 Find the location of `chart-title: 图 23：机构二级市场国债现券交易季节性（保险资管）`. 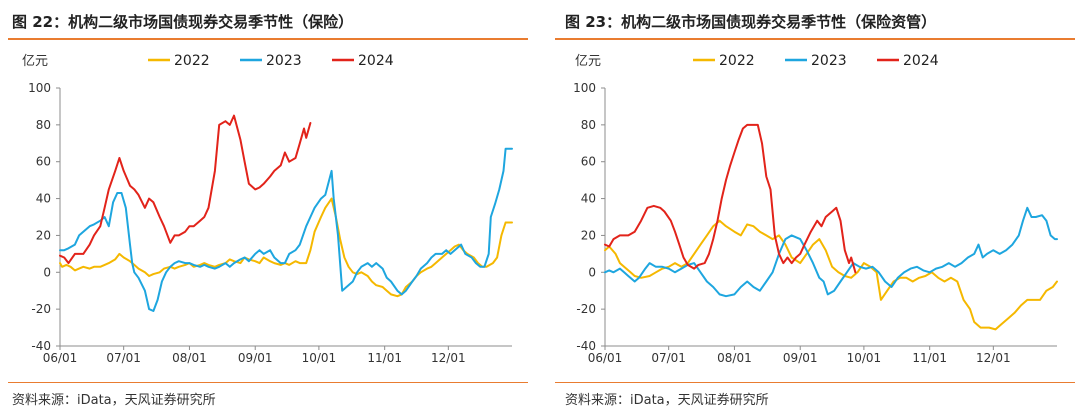

chart-title: 图 23：机构二级市场国债现券交易季节性（保险资管） is located at coordinates (751, 22).